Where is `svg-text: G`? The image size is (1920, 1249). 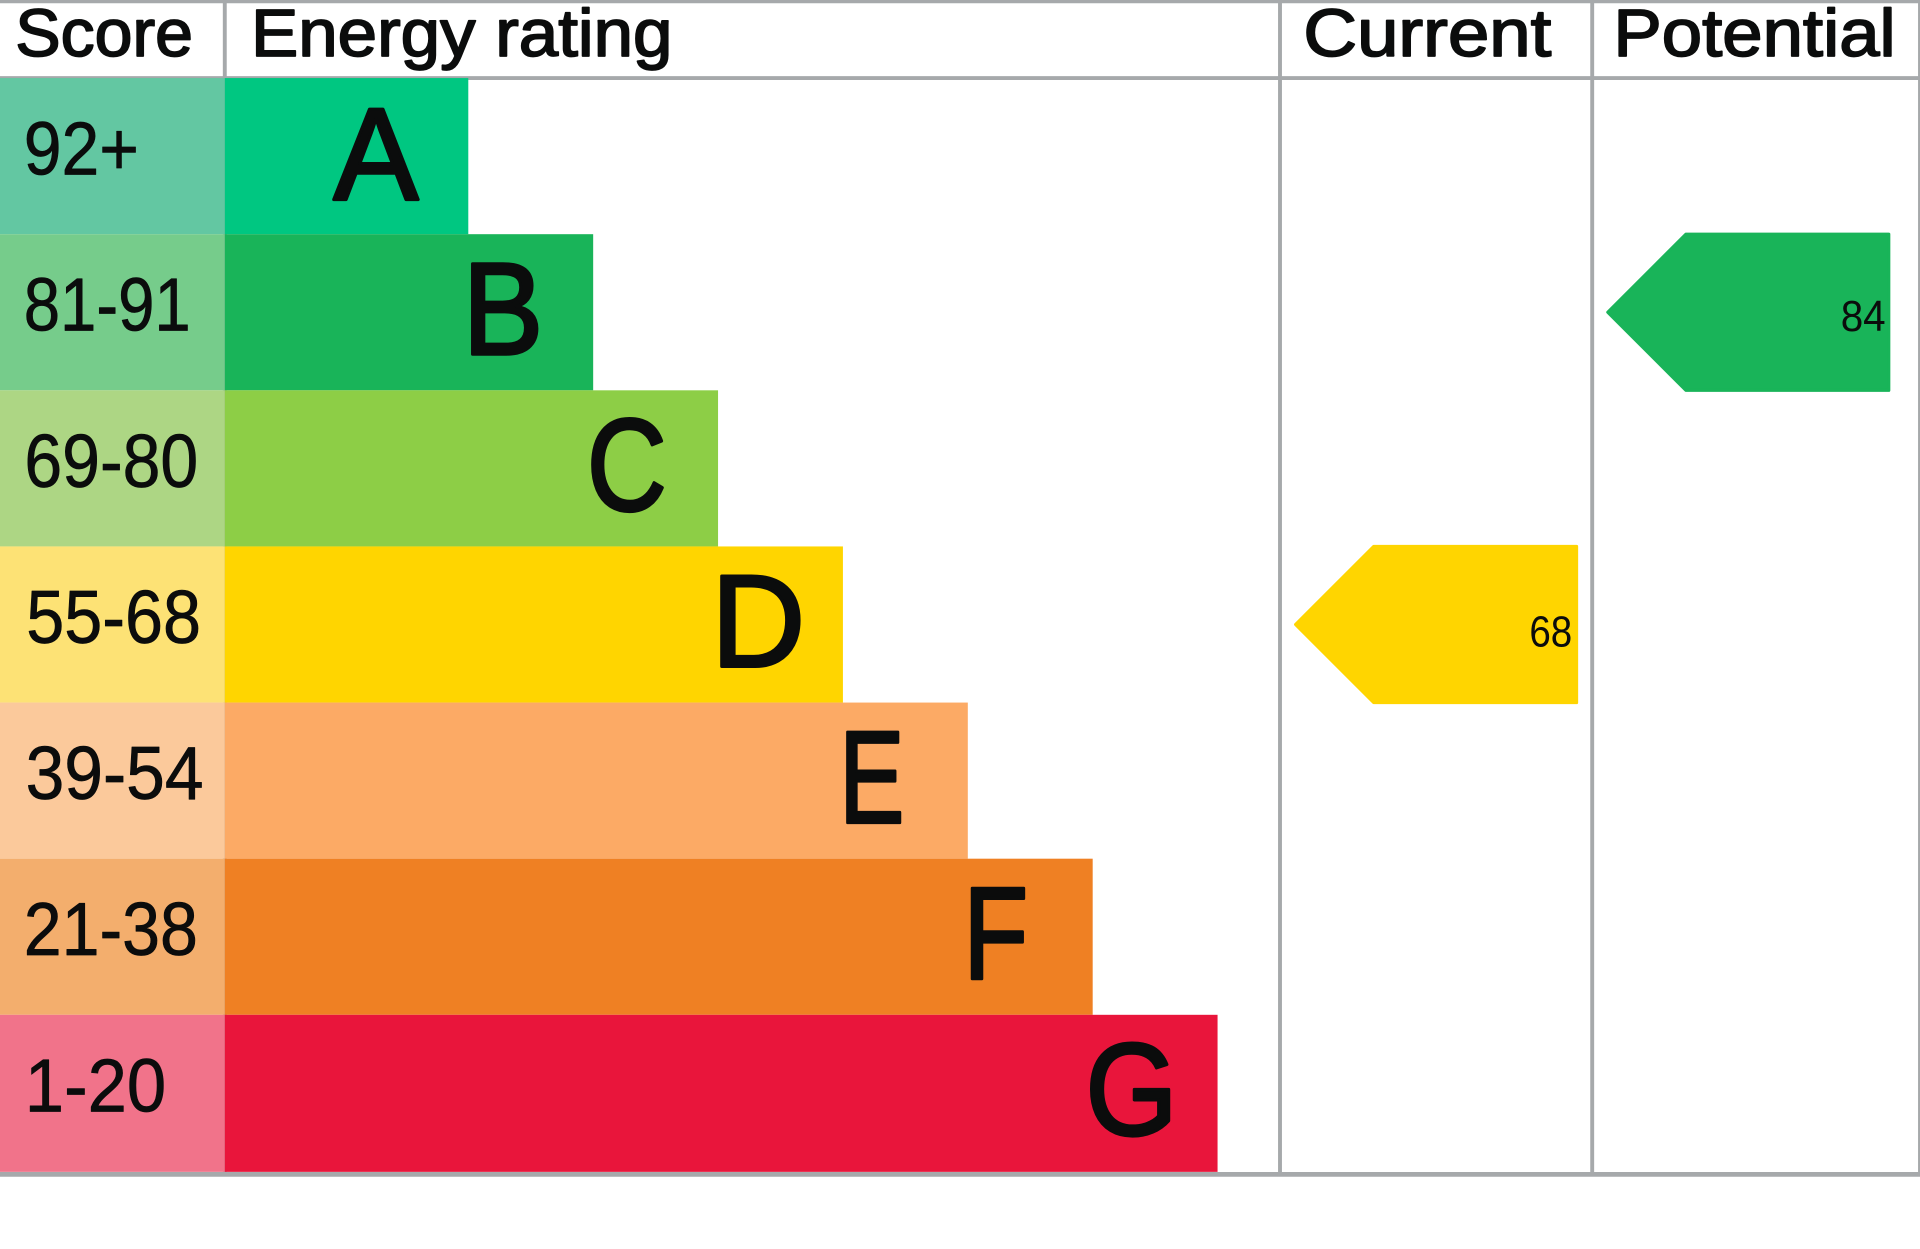
svg-text: G is located at coordinates (1132, 1089).